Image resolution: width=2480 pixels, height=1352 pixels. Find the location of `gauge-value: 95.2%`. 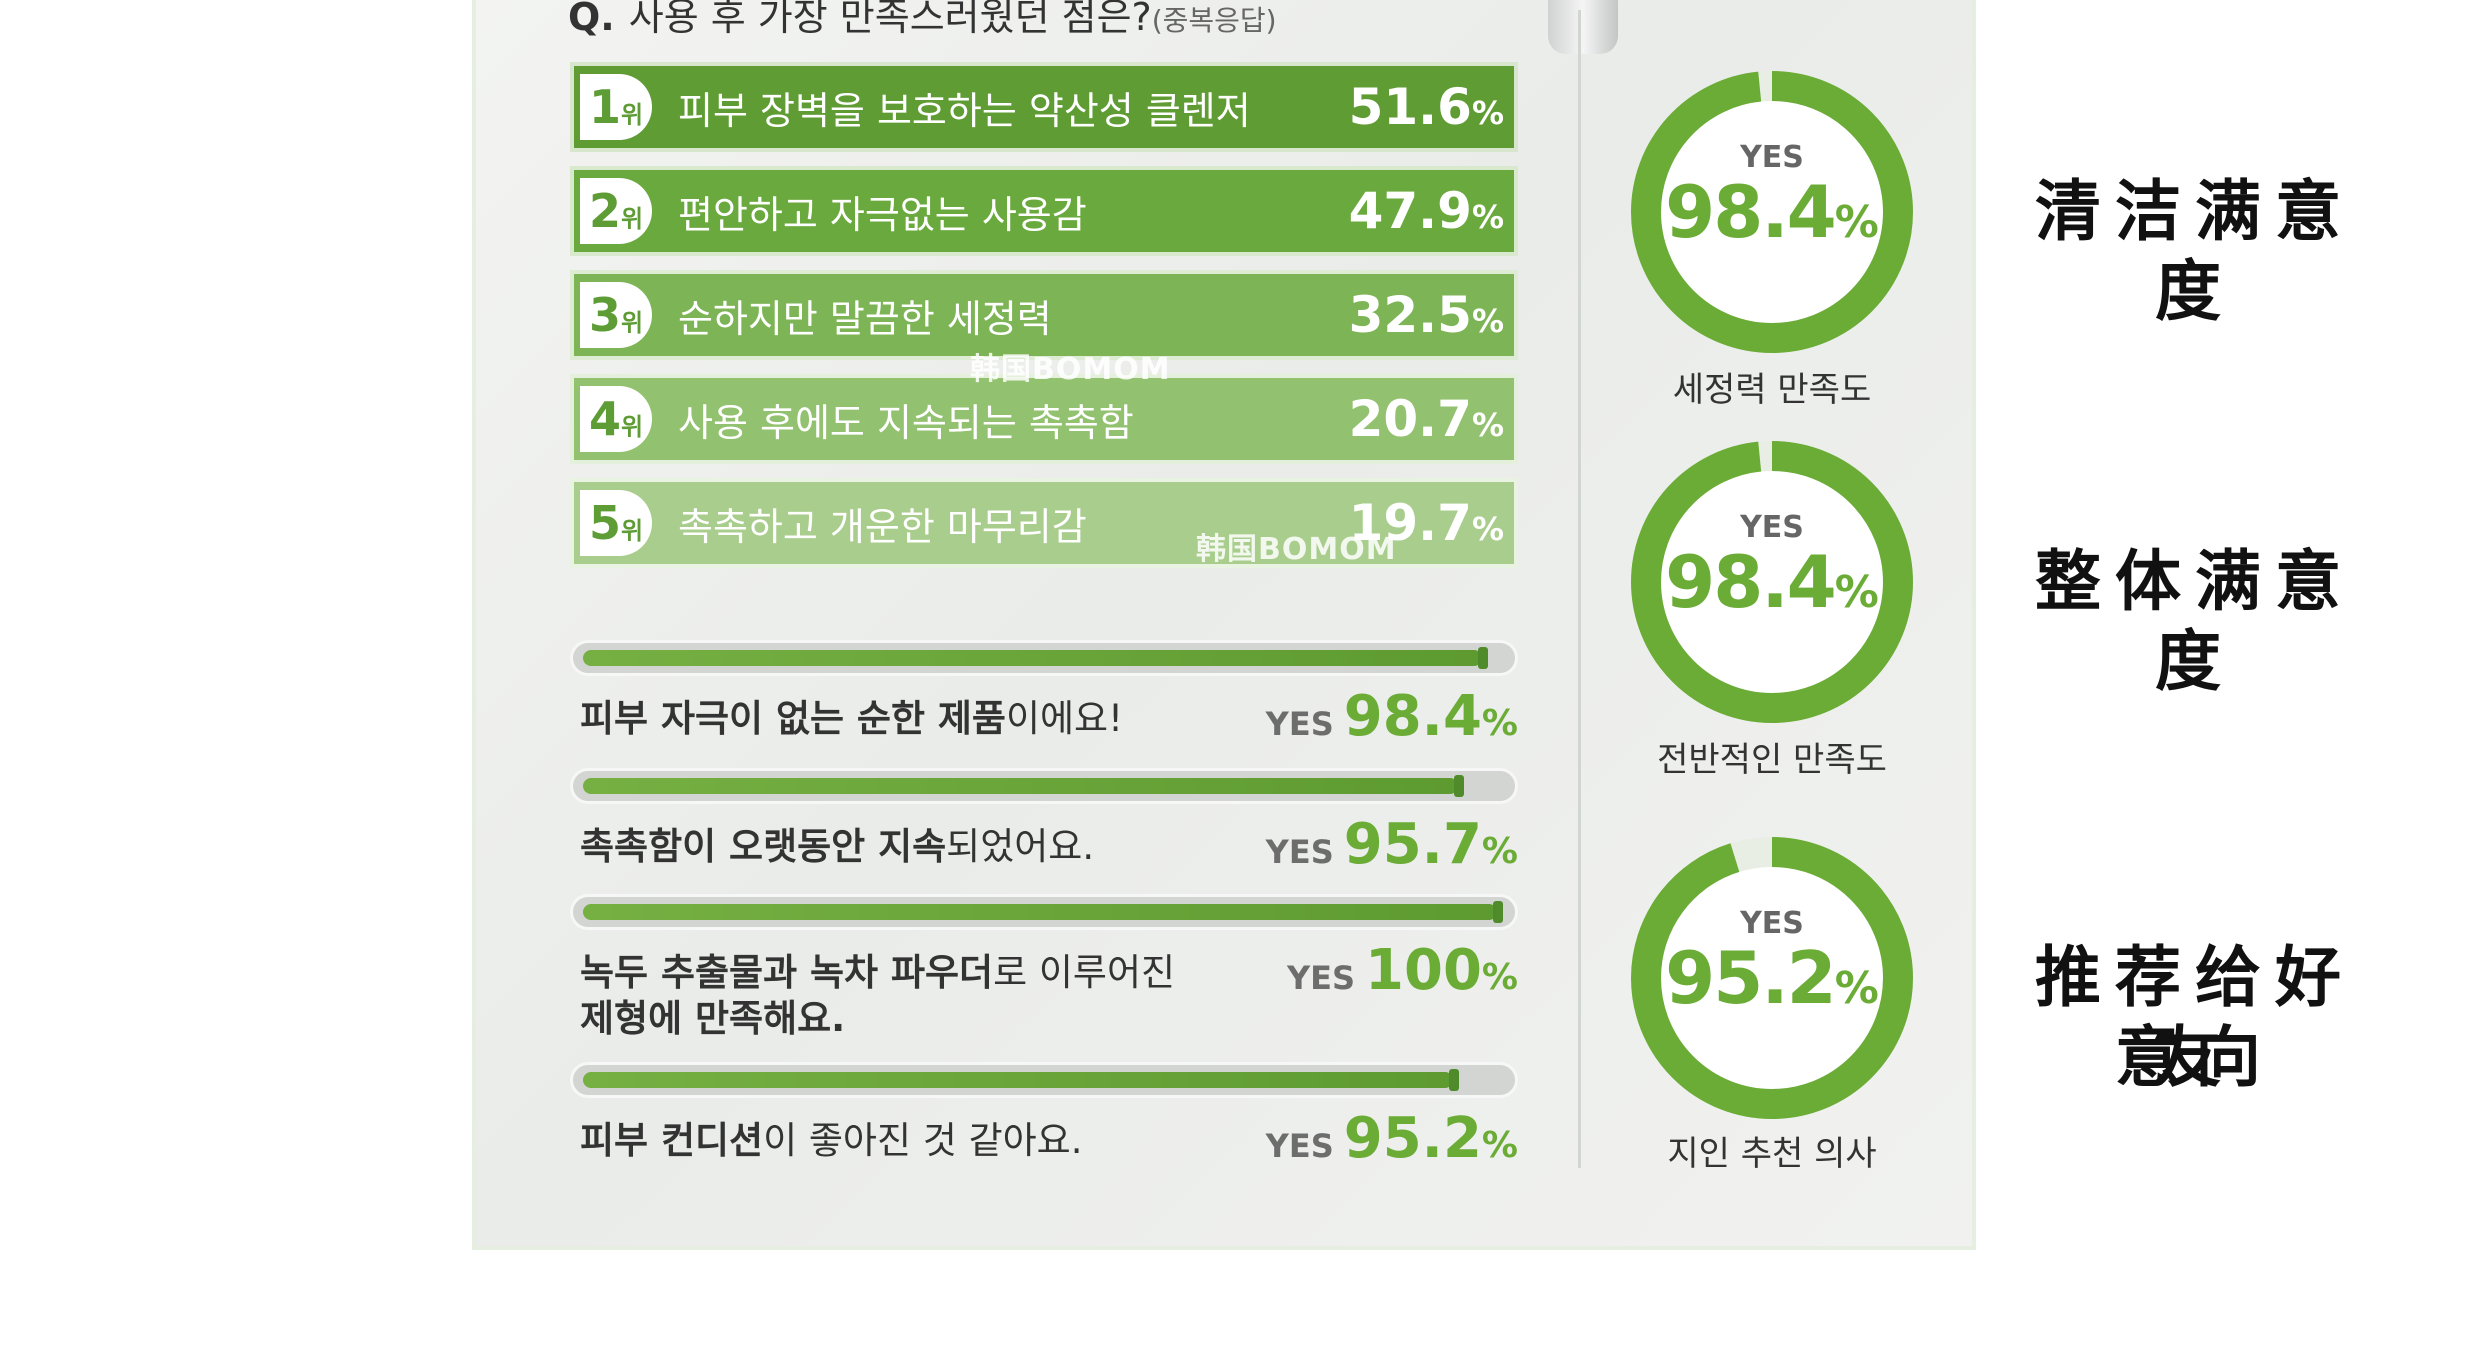

gauge-value: 95.2% is located at coordinates (1772, 978).